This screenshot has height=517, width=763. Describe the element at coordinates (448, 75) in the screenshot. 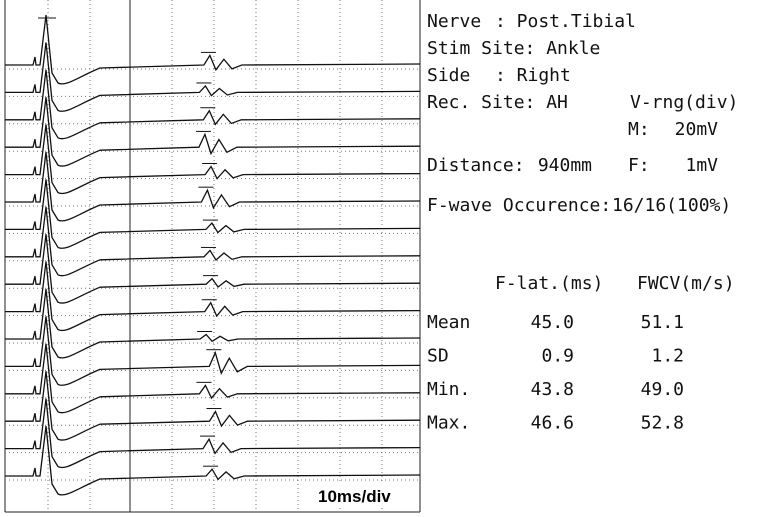

I see `label: Side` at that location.